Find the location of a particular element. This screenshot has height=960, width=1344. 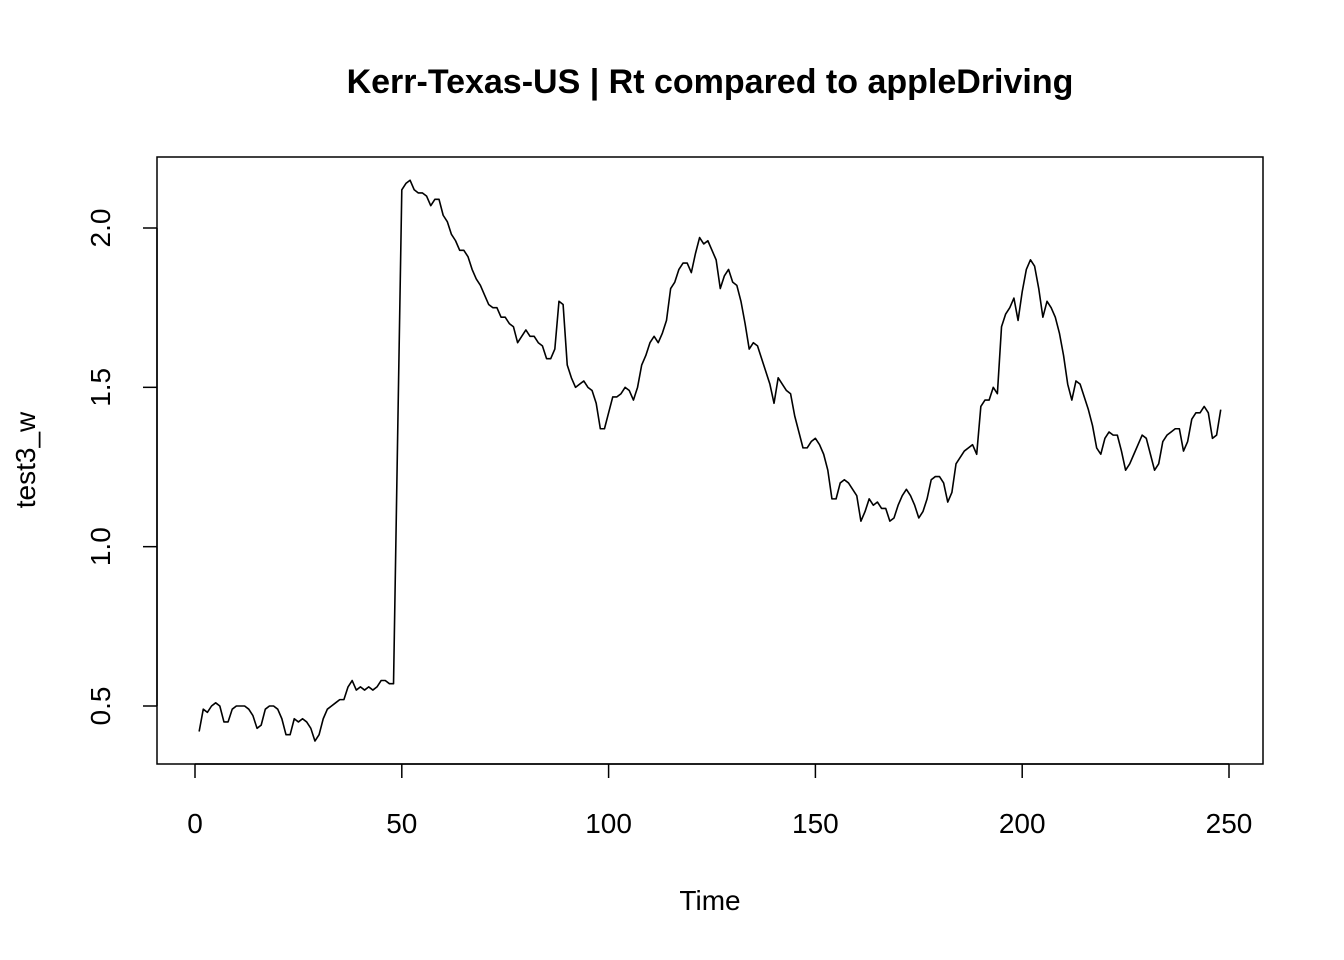

x-tick-label: 100 is located at coordinates (608, 823).